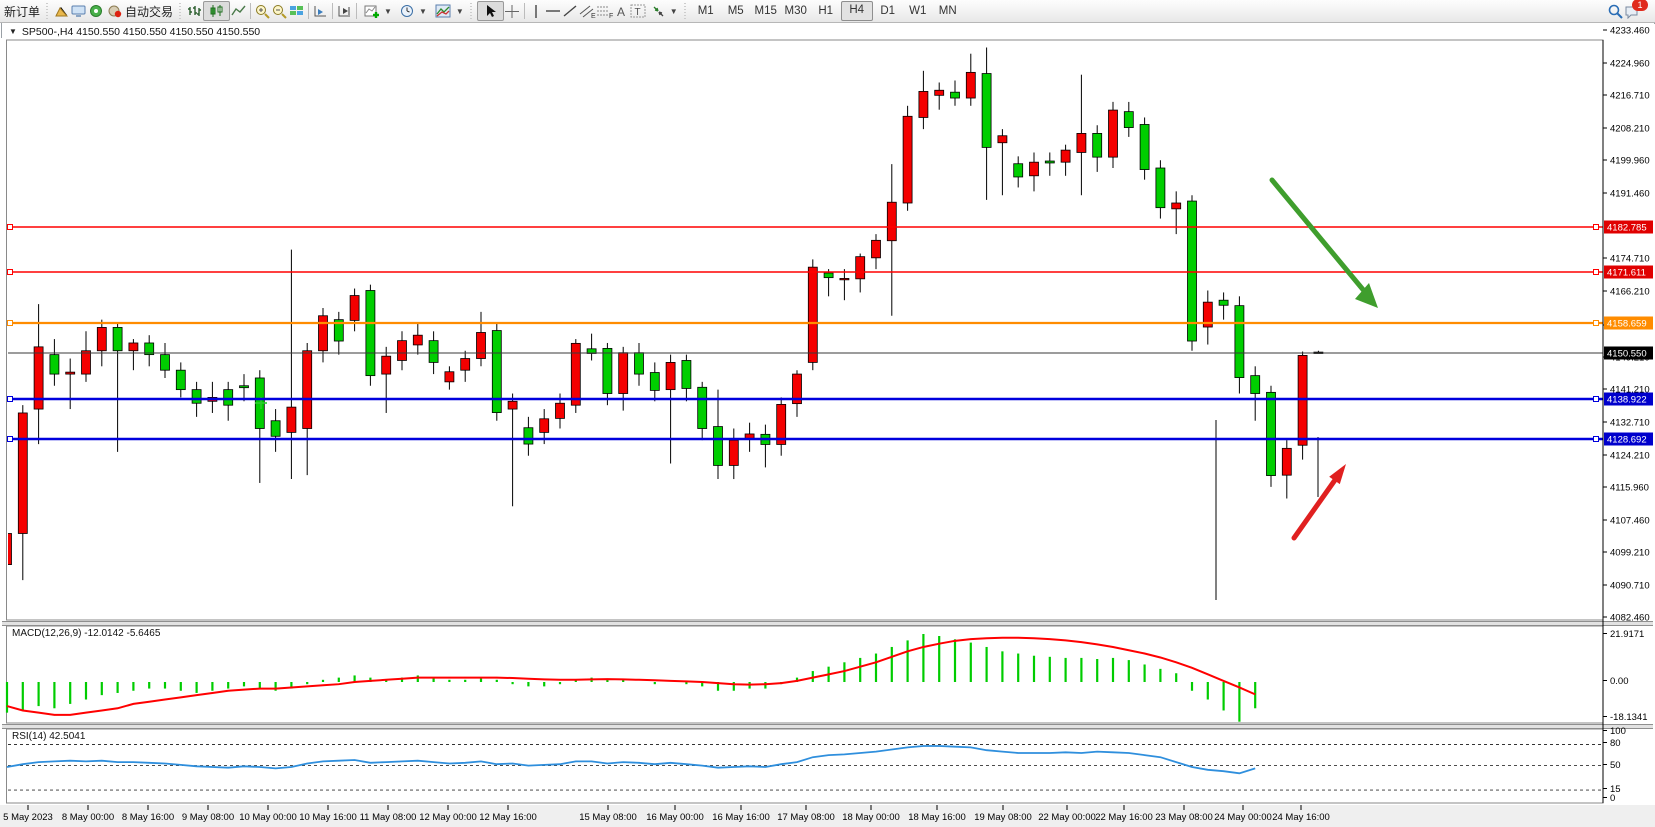 The image size is (1655, 827). Describe the element at coordinates (1628, 439) in the screenshot. I see `price-badge-4128.692: 4128.692` at that location.